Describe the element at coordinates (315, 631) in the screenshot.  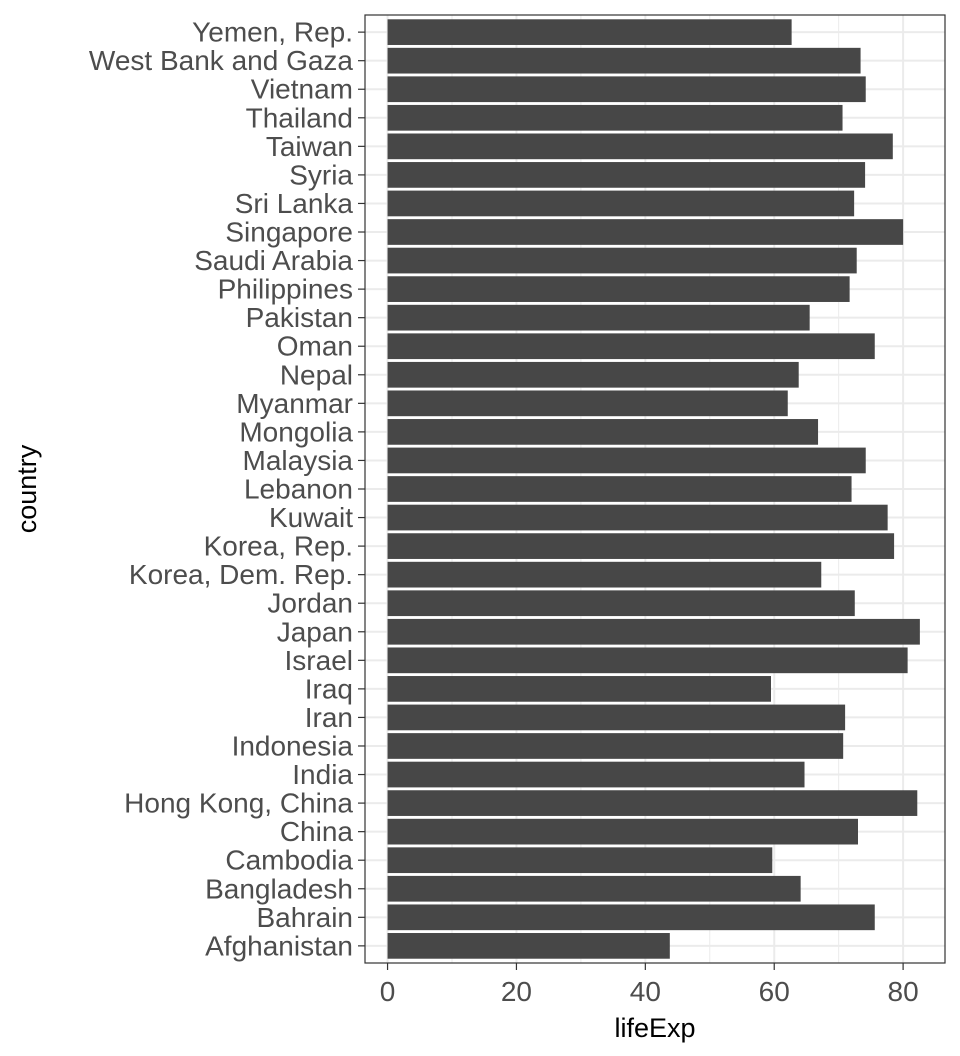
I see `y-tick-label: Japan` at that location.